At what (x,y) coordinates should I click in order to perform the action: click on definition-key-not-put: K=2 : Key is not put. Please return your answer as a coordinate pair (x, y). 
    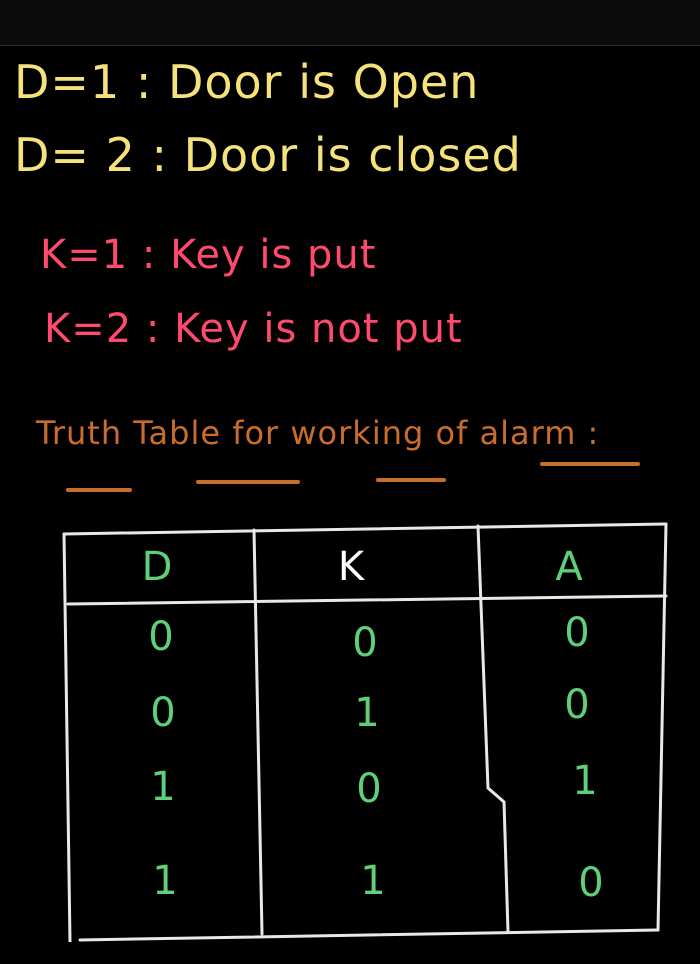
    Looking at the image, I should click on (253, 329).